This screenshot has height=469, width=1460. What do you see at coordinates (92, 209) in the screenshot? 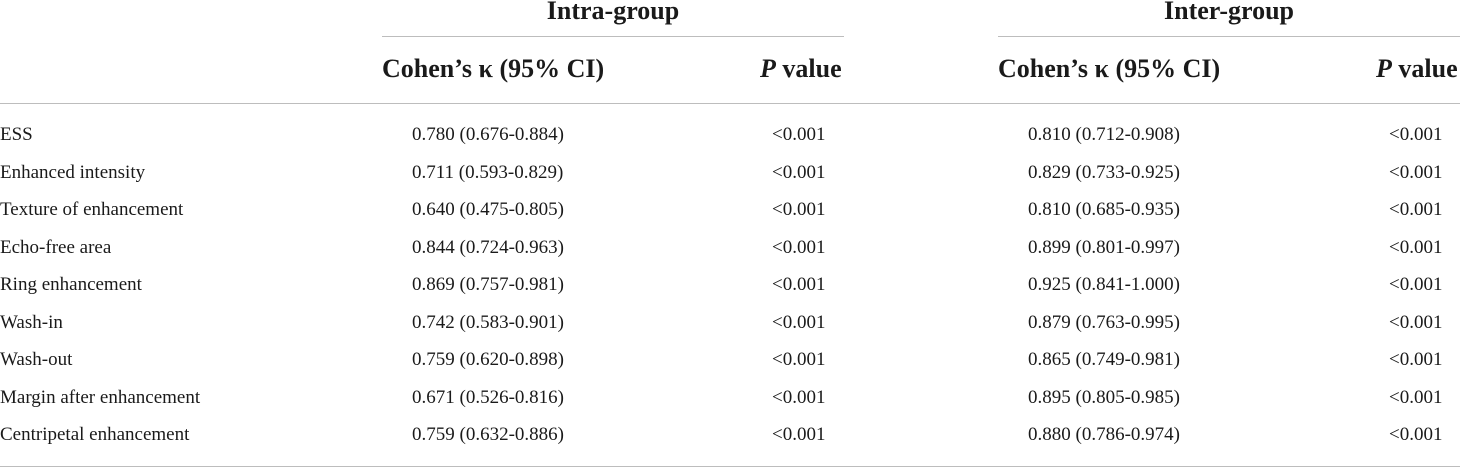
I see `row-label: Texture of enhancement` at bounding box center [92, 209].